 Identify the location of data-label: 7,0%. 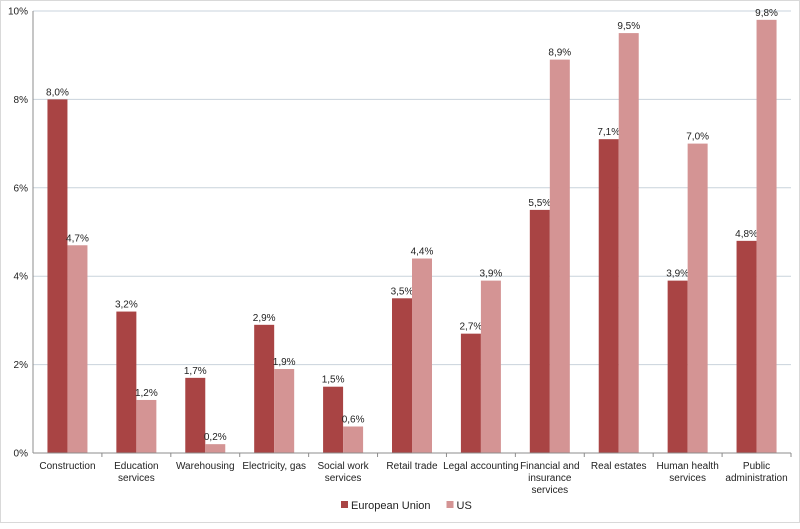
(697, 137).